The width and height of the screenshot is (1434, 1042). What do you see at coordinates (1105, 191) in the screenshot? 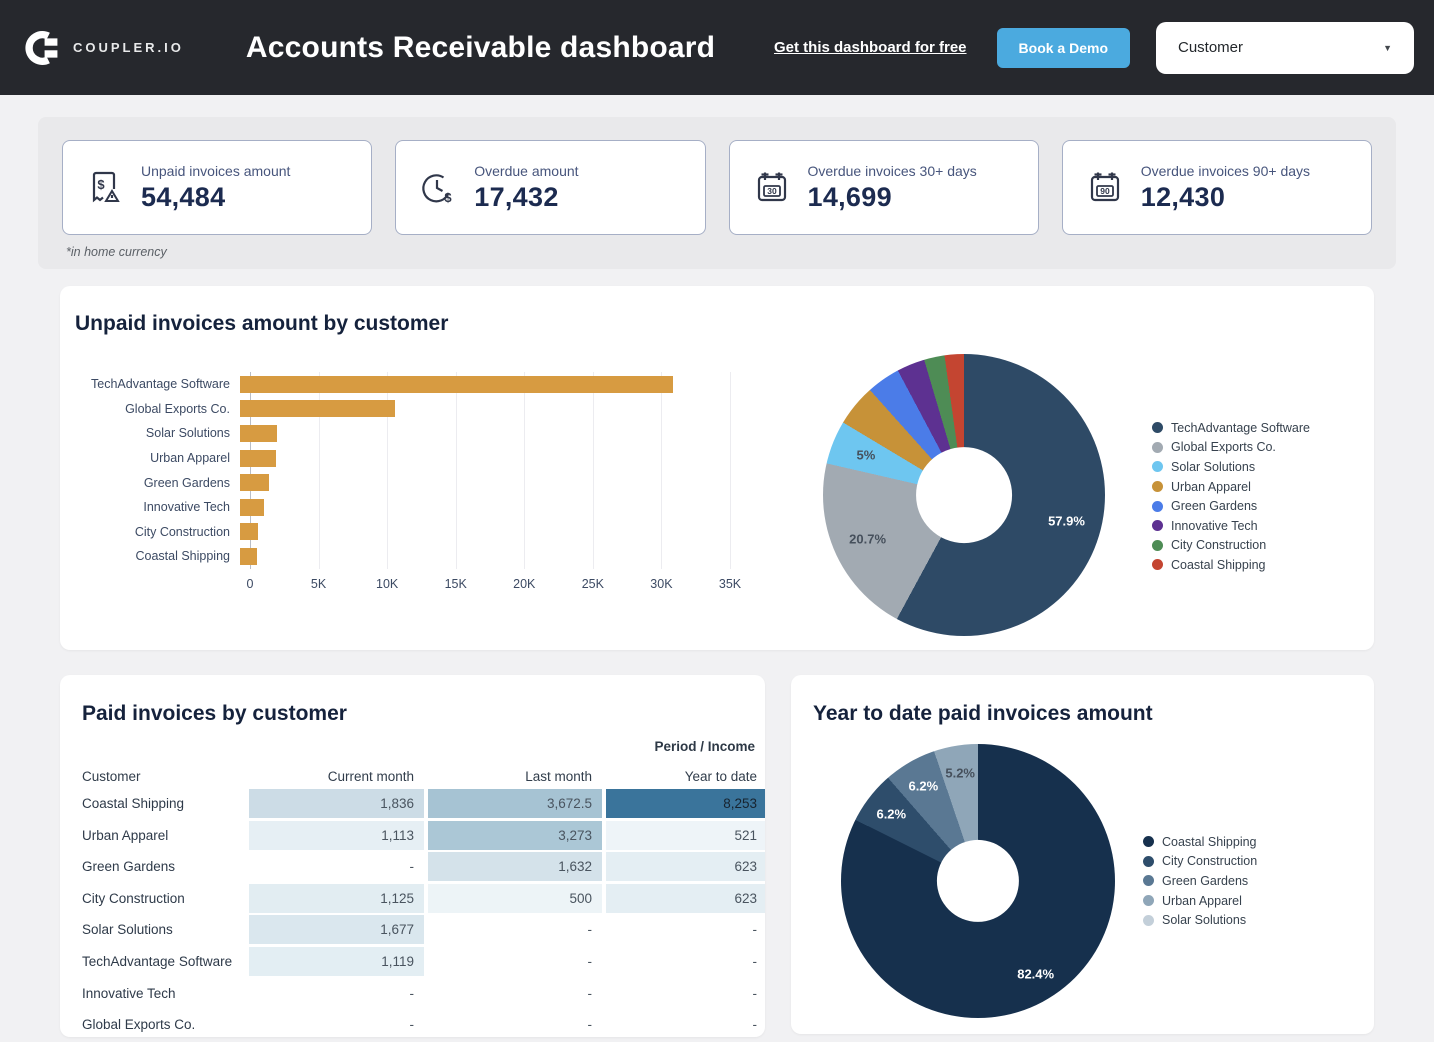
I see `svg-text: 90` at bounding box center [1105, 191].